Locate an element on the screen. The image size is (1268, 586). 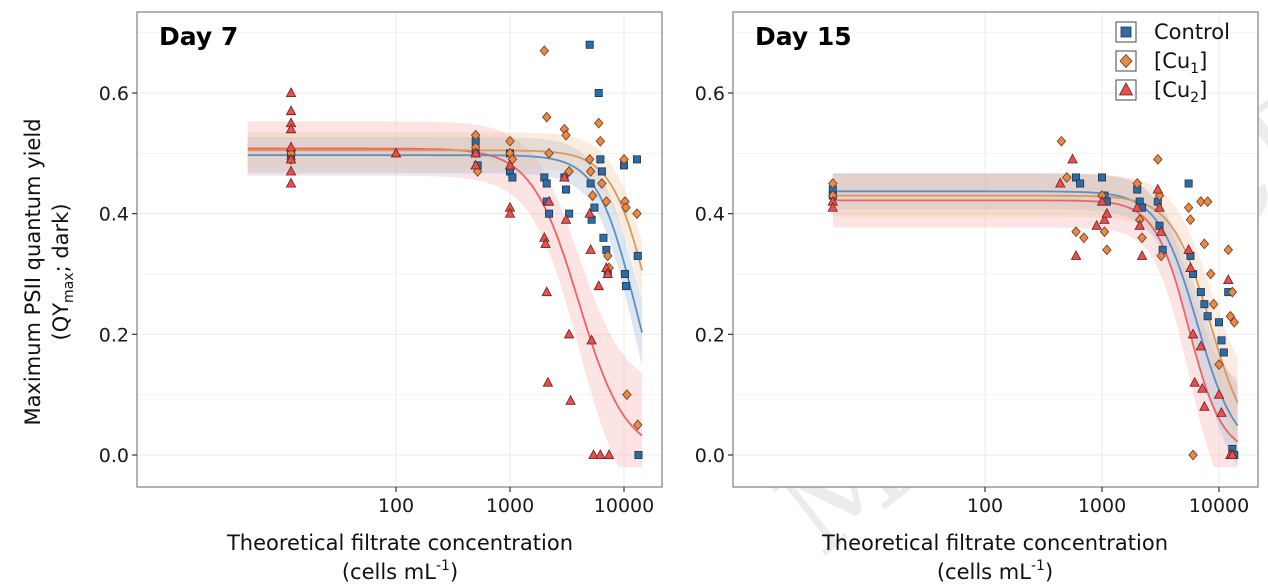
x-tick-label: 10000 is located at coordinates (624, 506).